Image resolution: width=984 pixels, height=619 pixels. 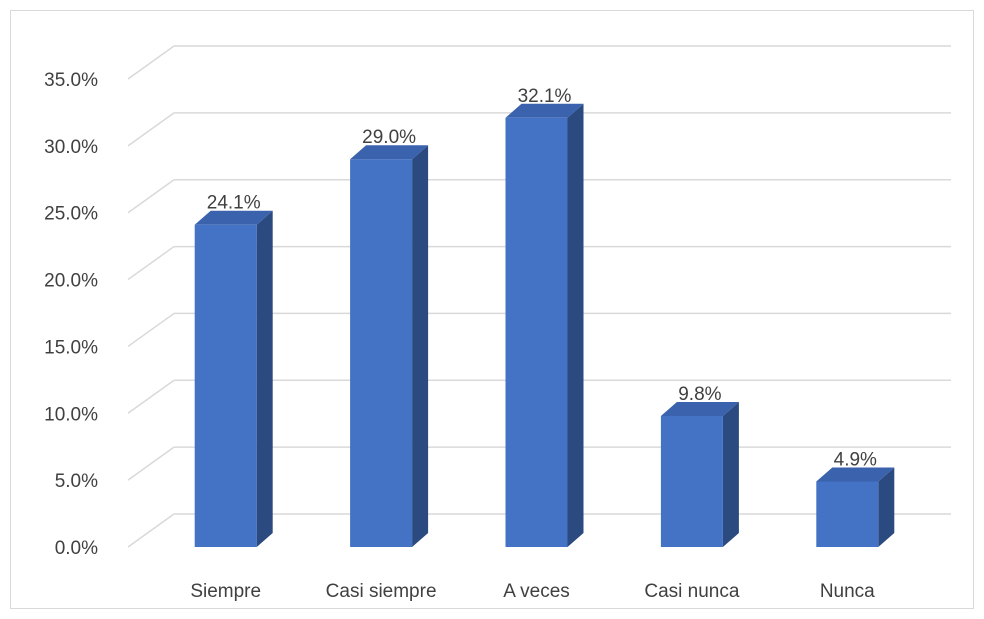 What do you see at coordinates (847, 591) in the screenshot?
I see `x-category-label: Nunca` at bounding box center [847, 591].